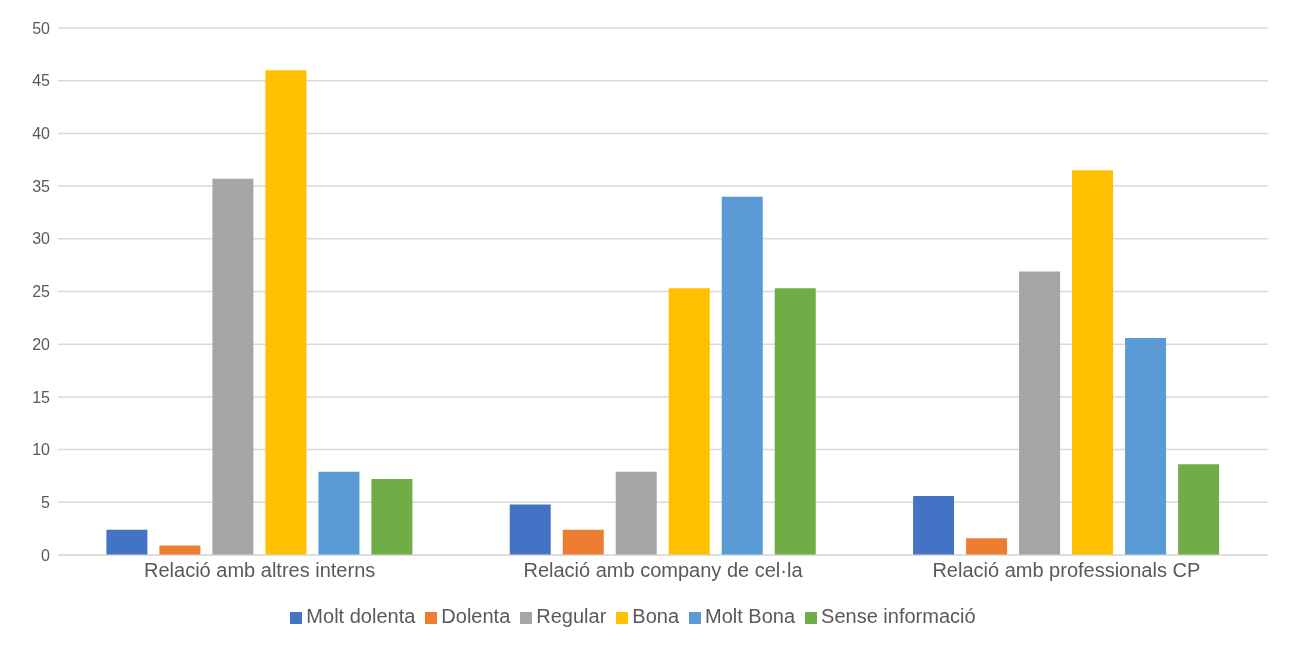 The width and height of the screenshot is (1302, 653). I want to click on x-tick-label: Relació amb company de cel·la, so click(663, 570).